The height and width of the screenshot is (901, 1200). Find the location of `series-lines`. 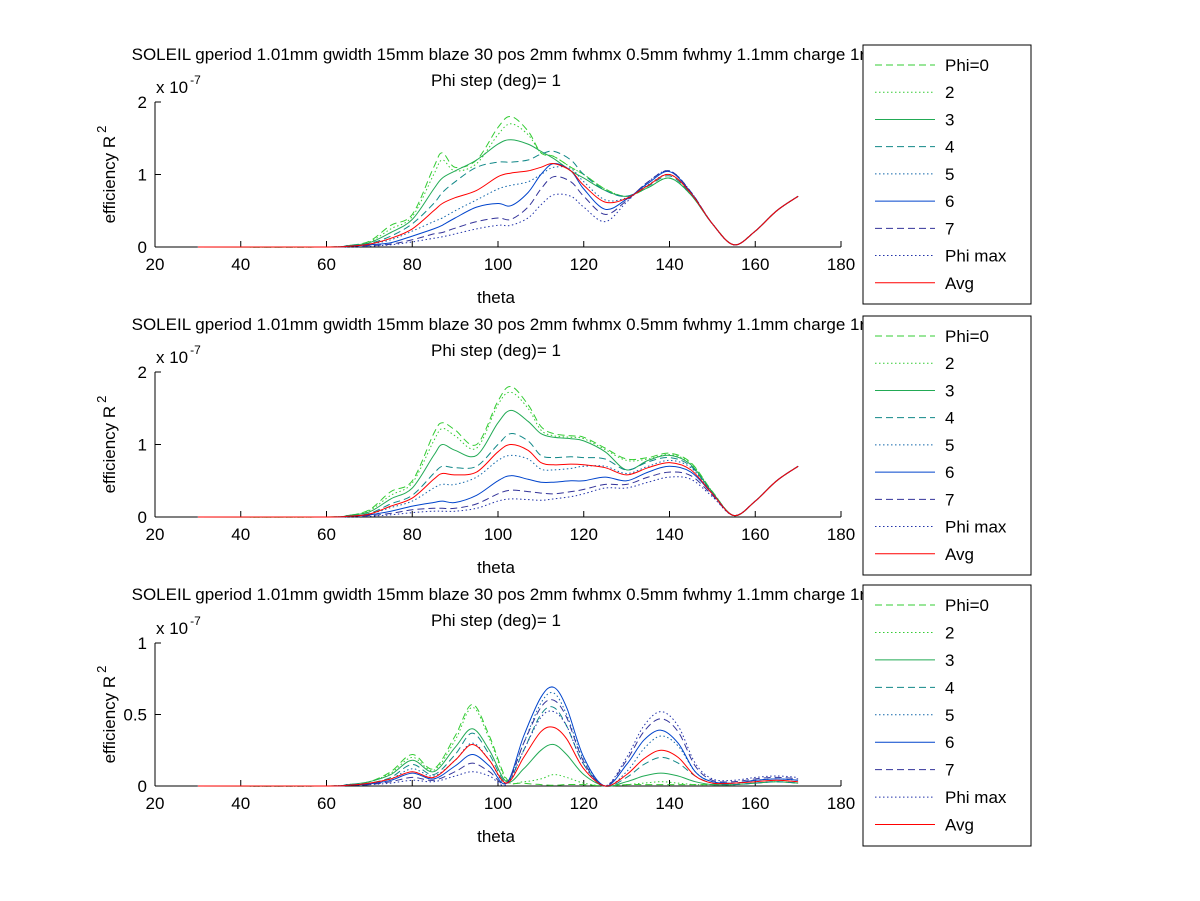

series-lines is located at coordinates (498, 181).